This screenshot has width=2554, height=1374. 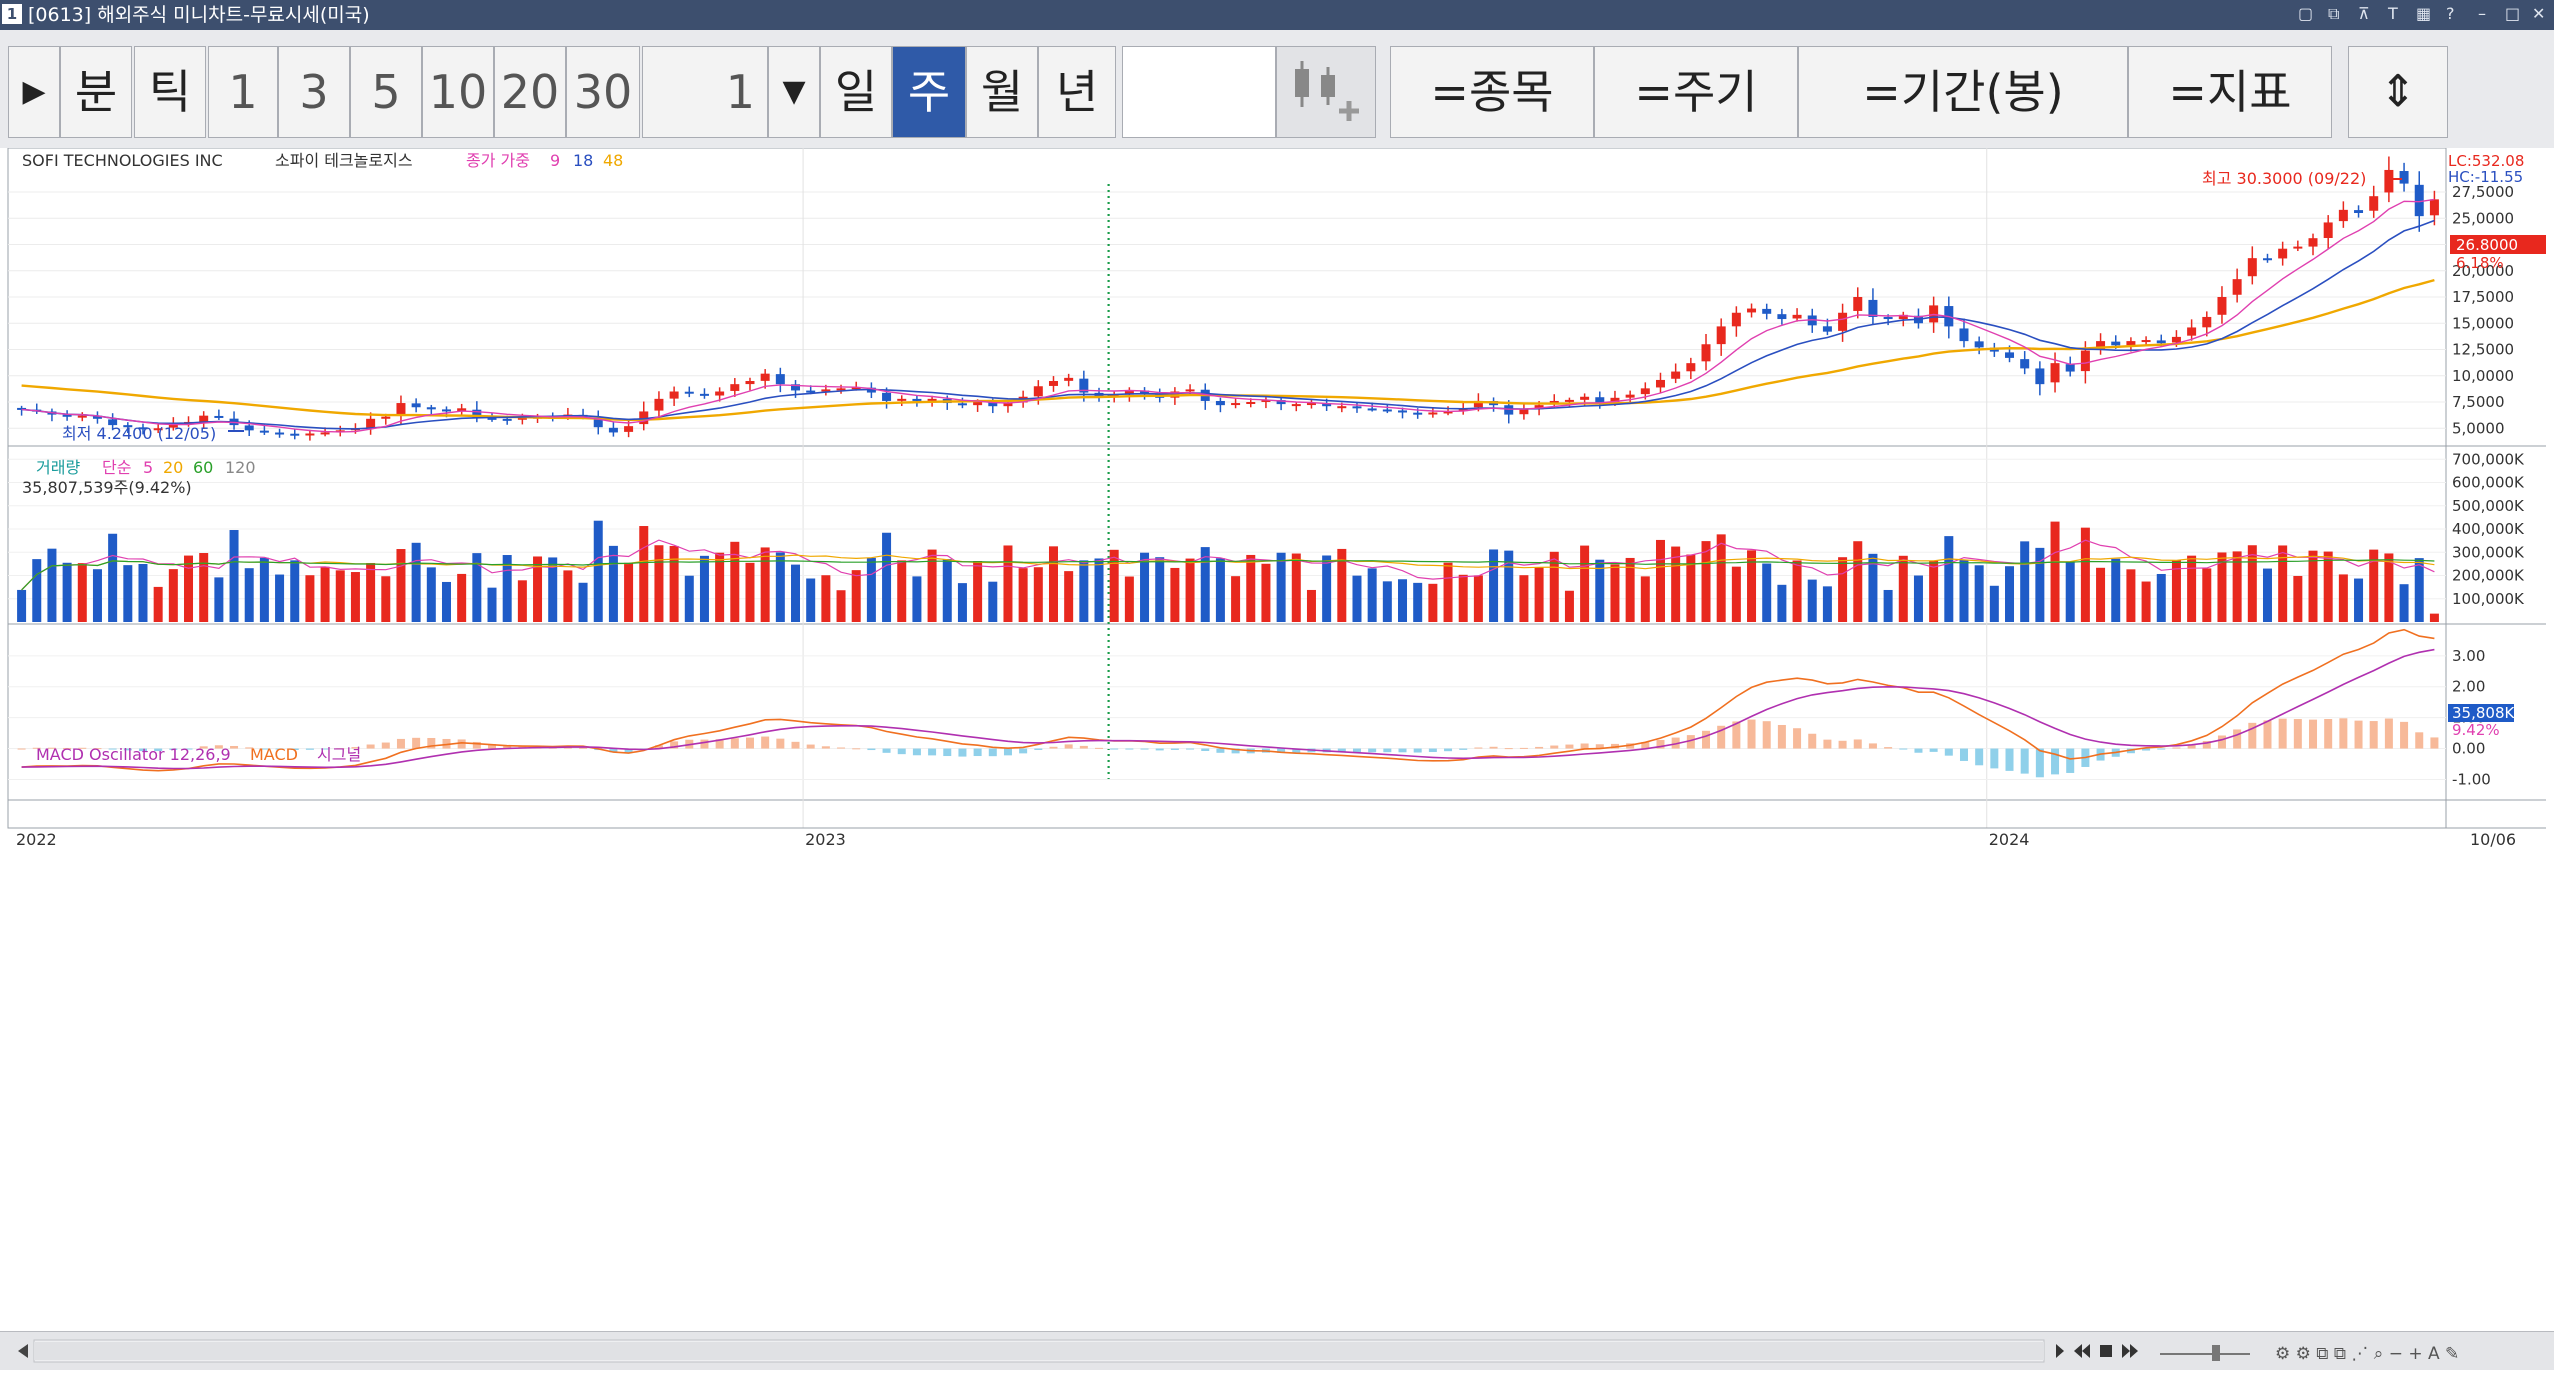 What do you see at coordinates (1077, 92) in the screenshot?
I see `period-button-year: 년` at bounding box center [1077, 92].